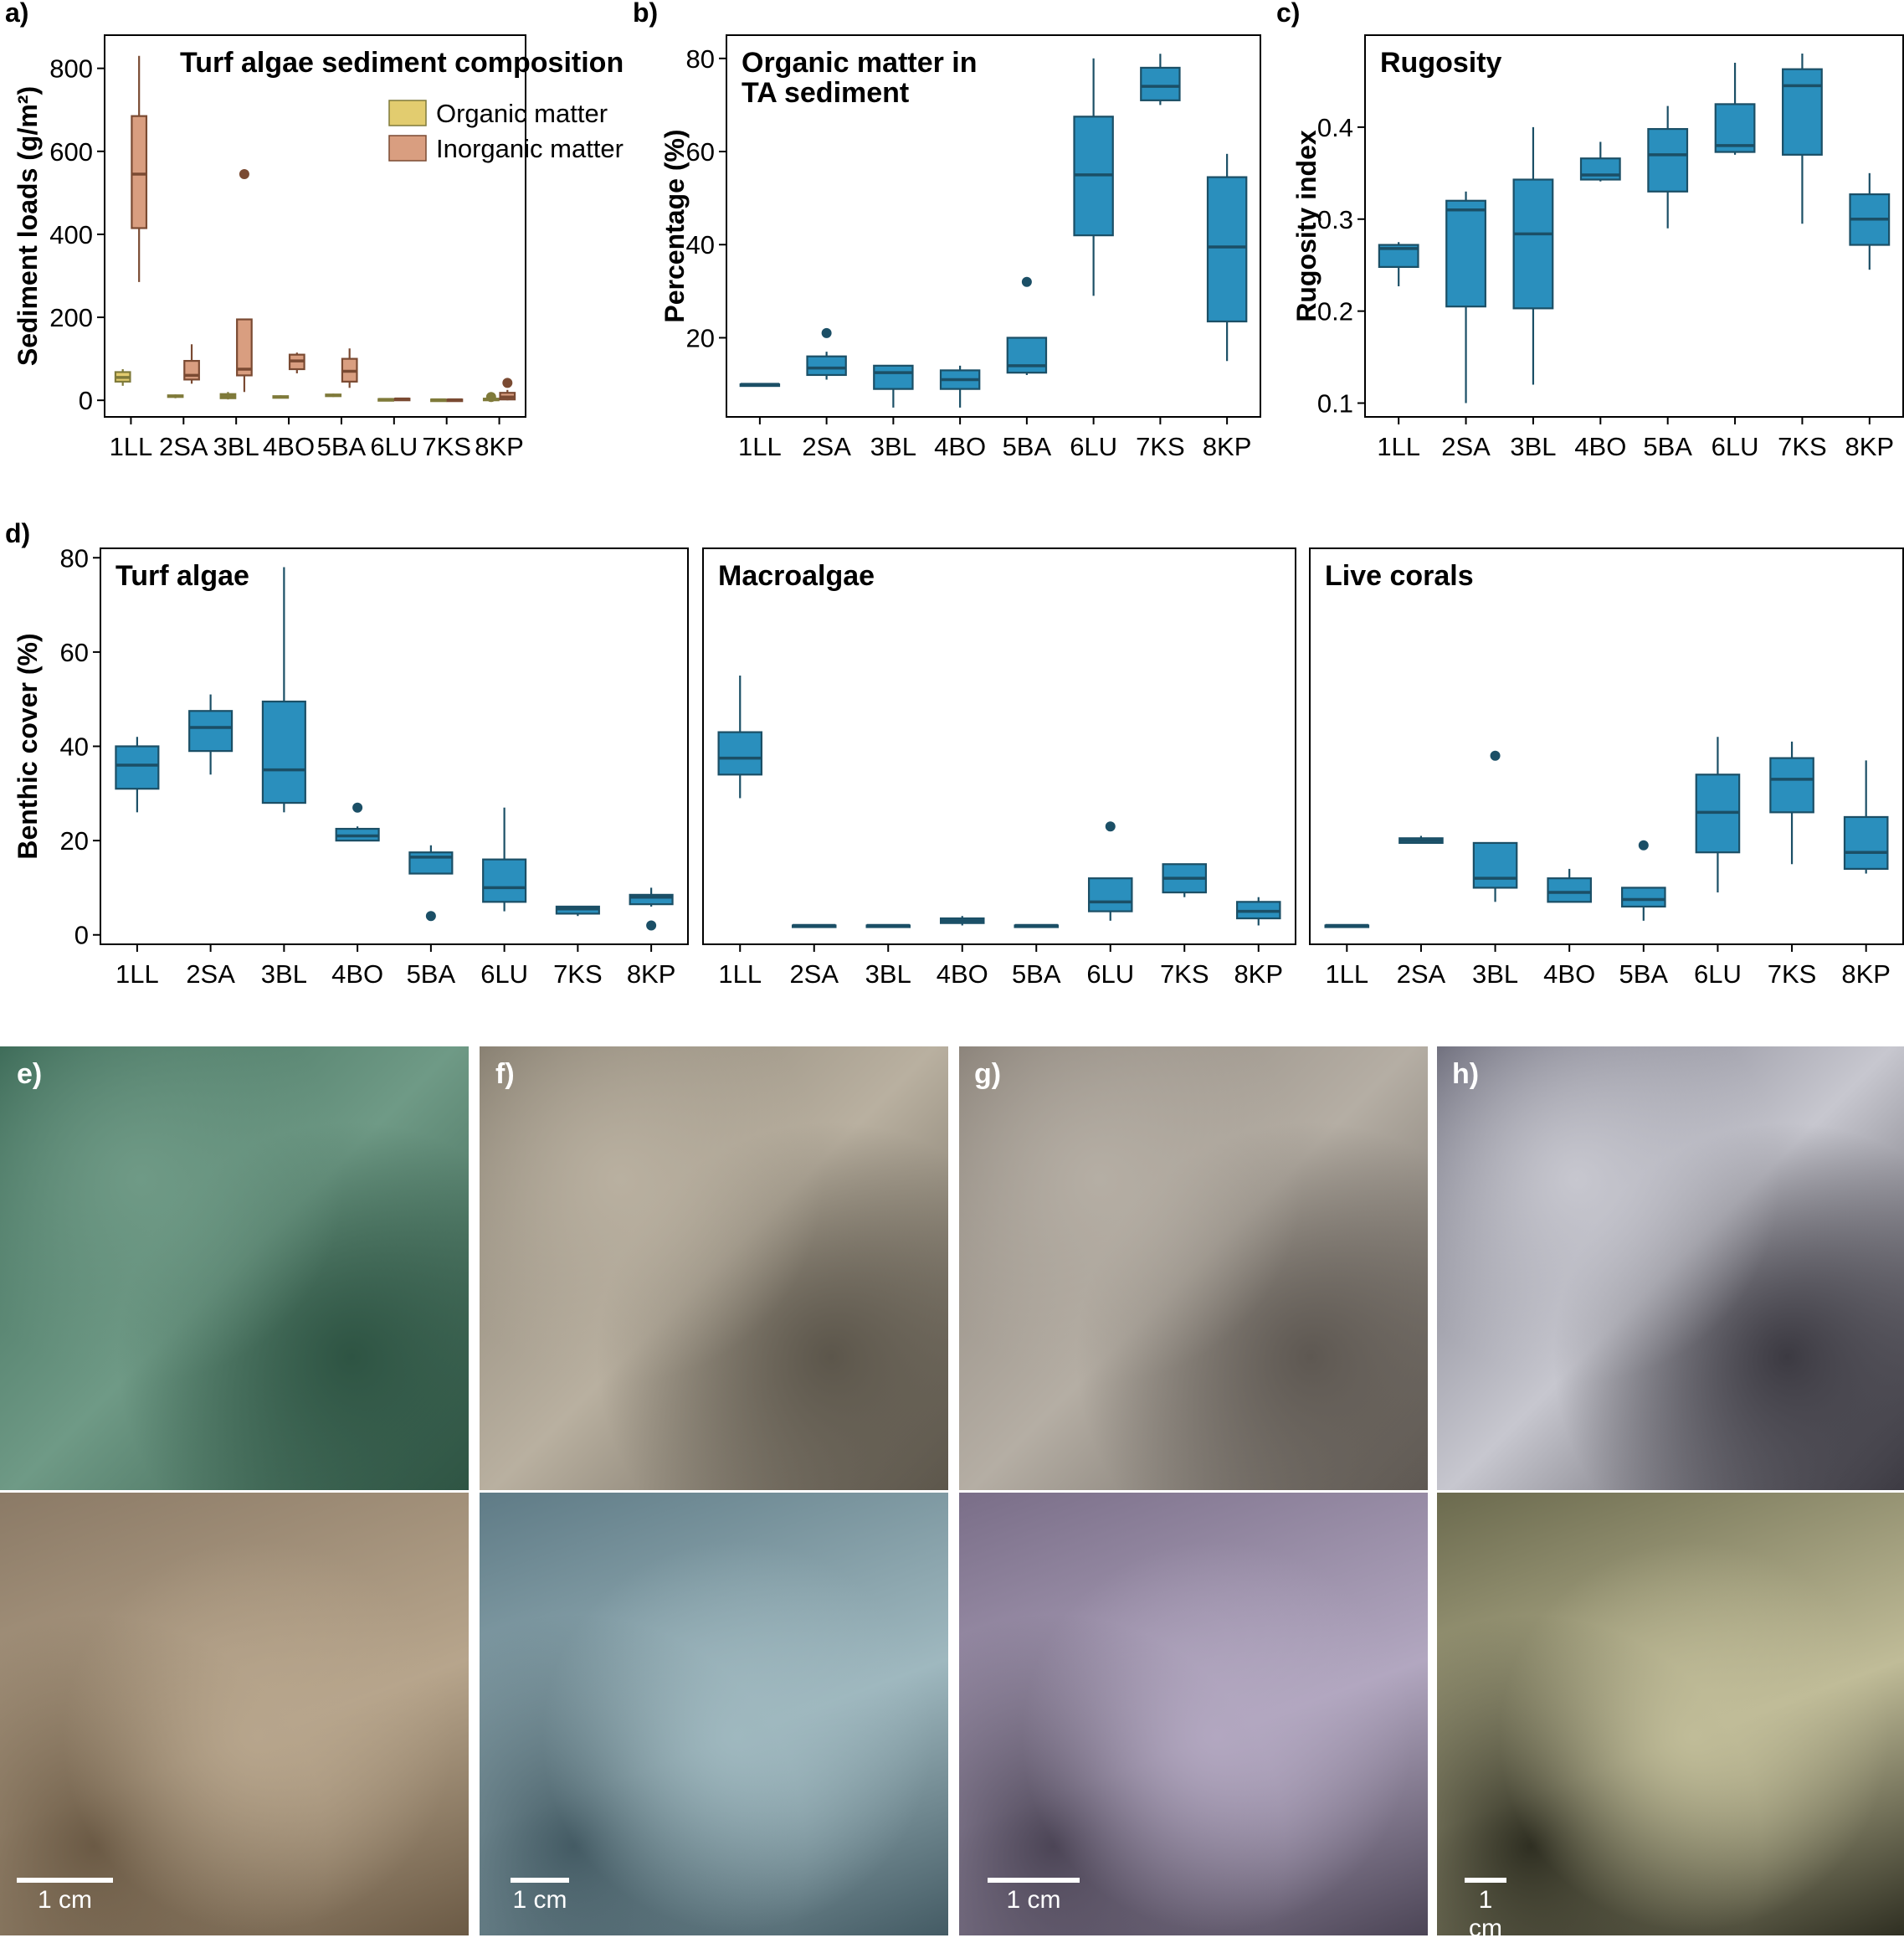 This screenshot has width=1904, height=1943. Describe the element at coordinates (1606, 832) in the screenshot. I see `series-main` at that location.